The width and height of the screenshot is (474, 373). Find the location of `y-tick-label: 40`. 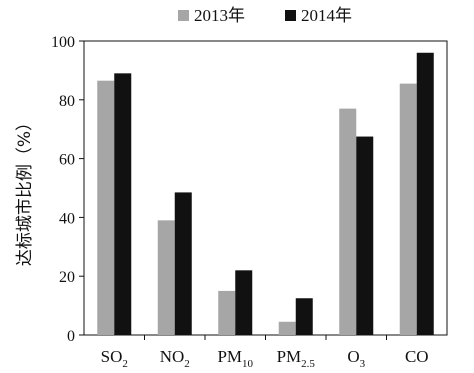

y-tick-label: 40 is located at coordinates (67, 218).